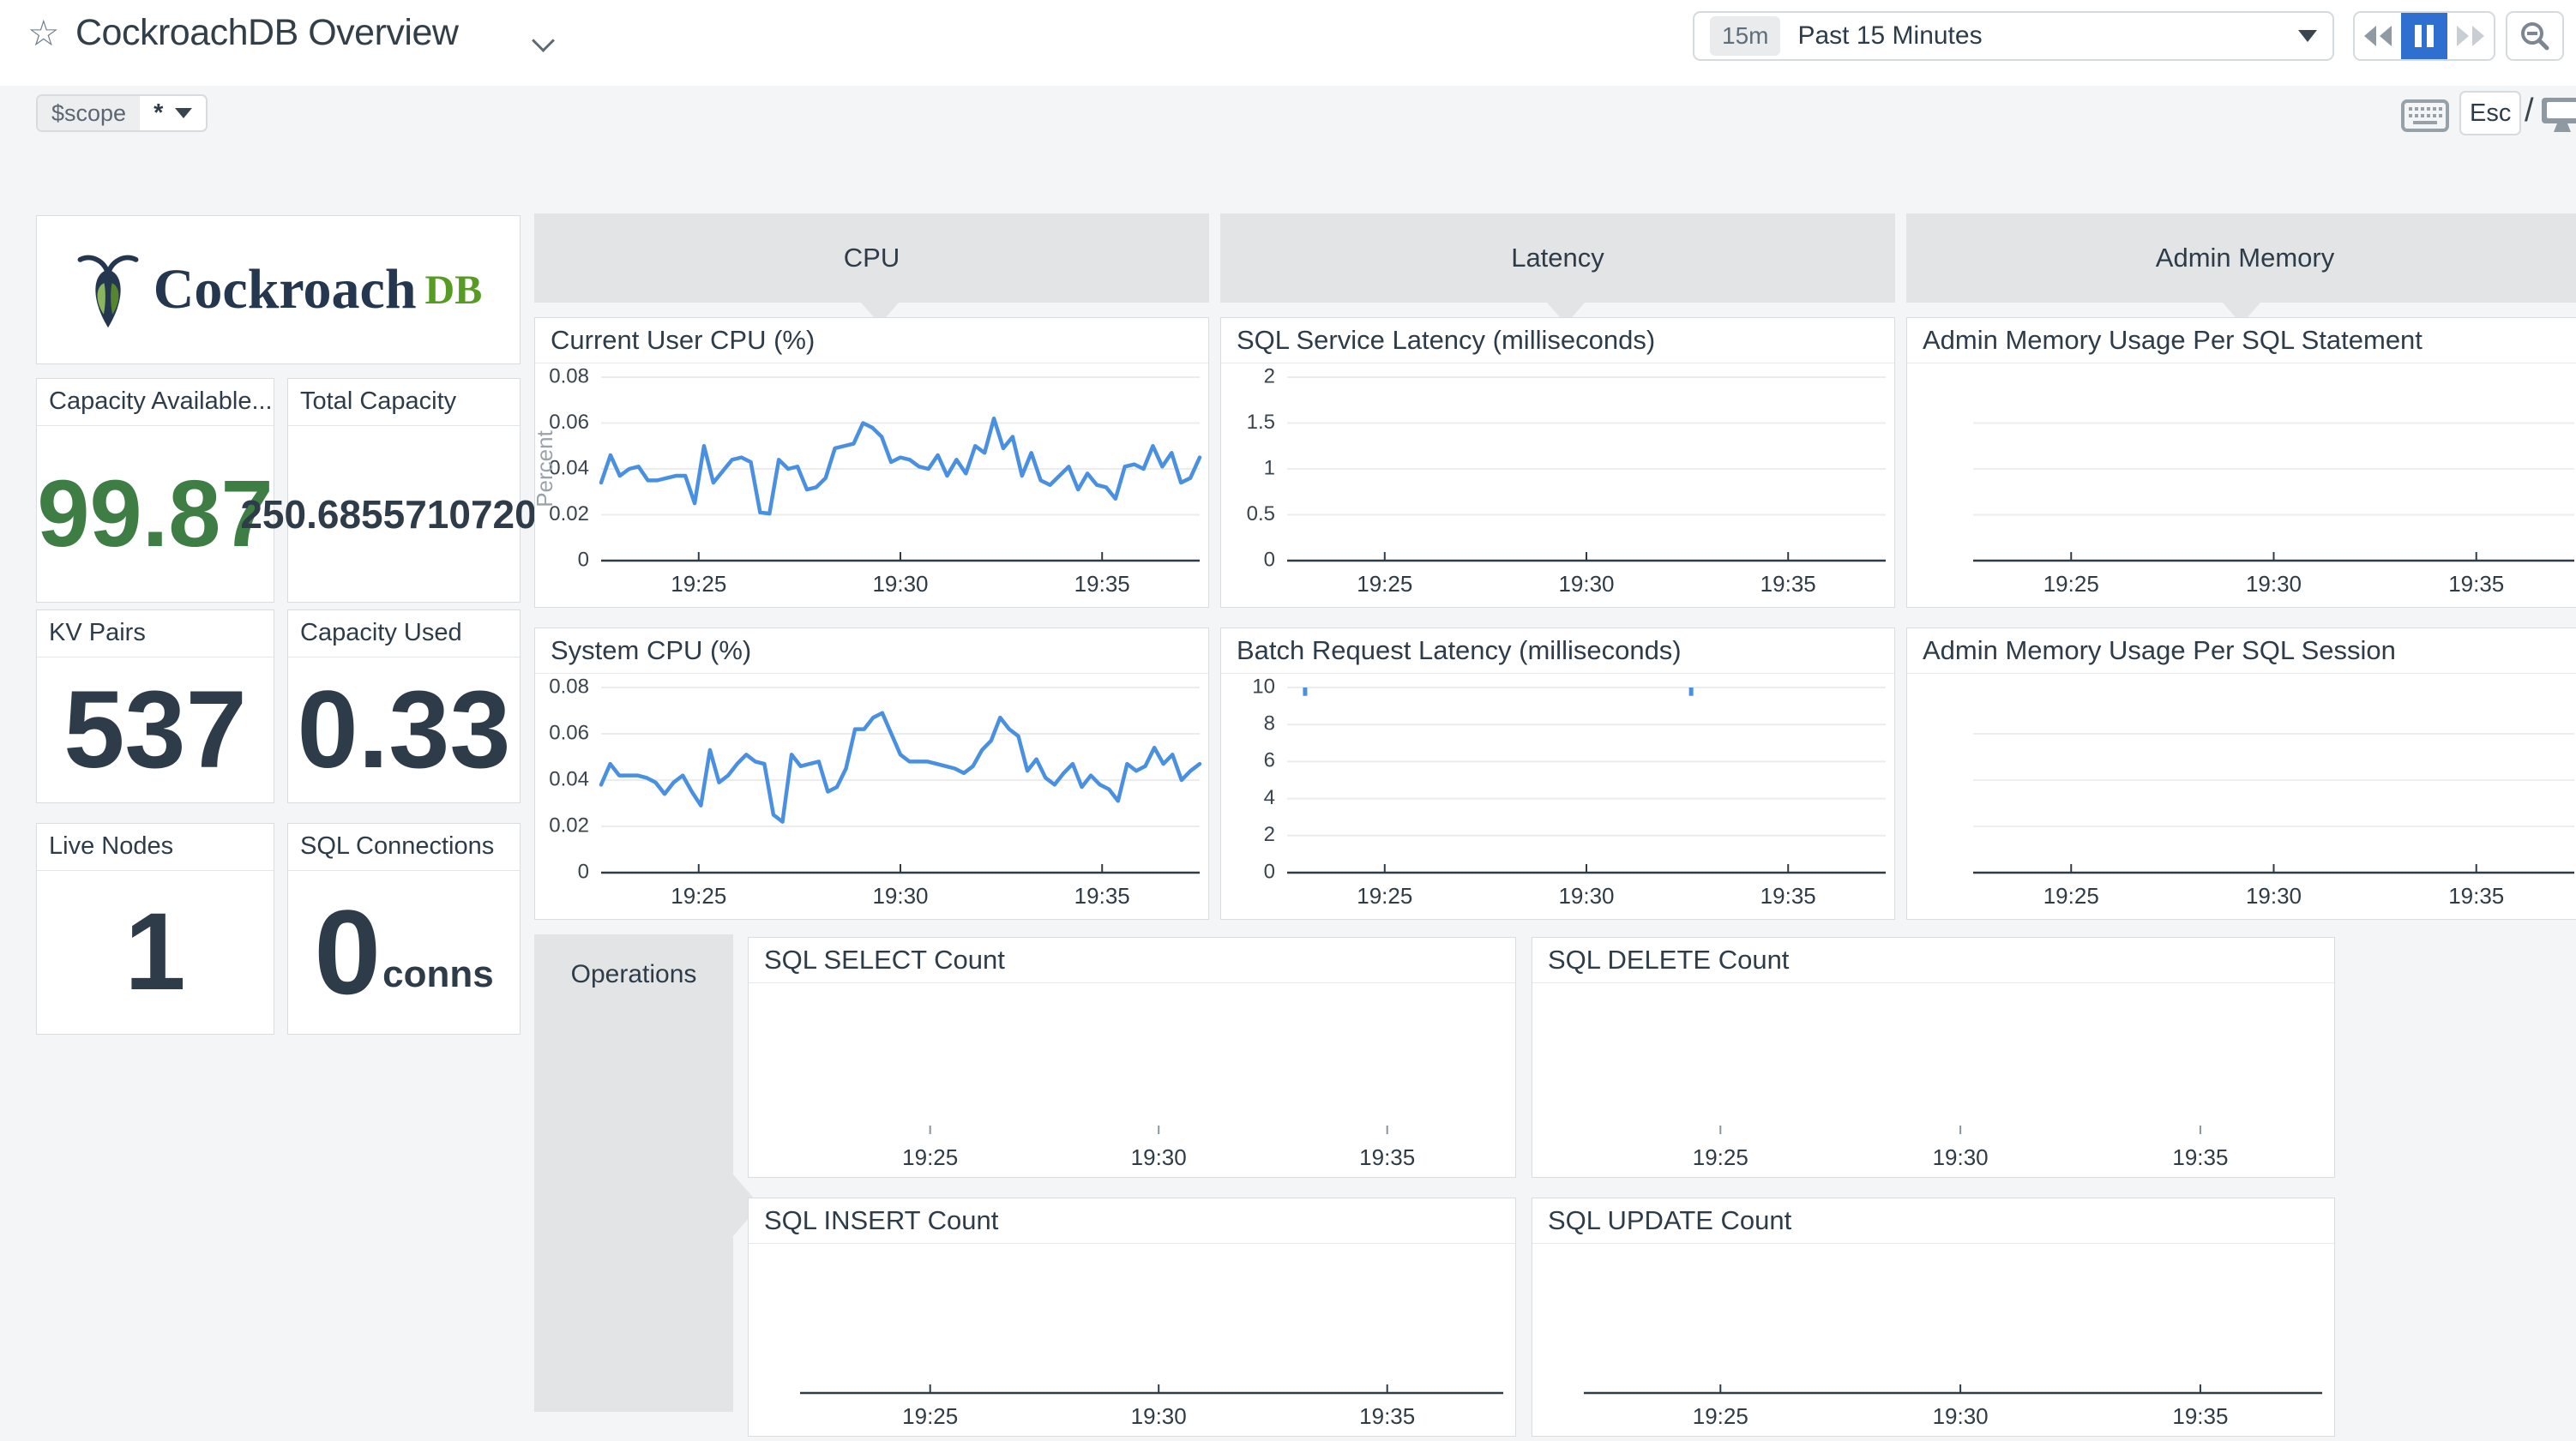 This screenshot has width=2576, height=1441. What do you see at coordinates (122, 113) in the screenshot?
I see `scope-template-variable: $scope *` at bounding box center [122, 113].